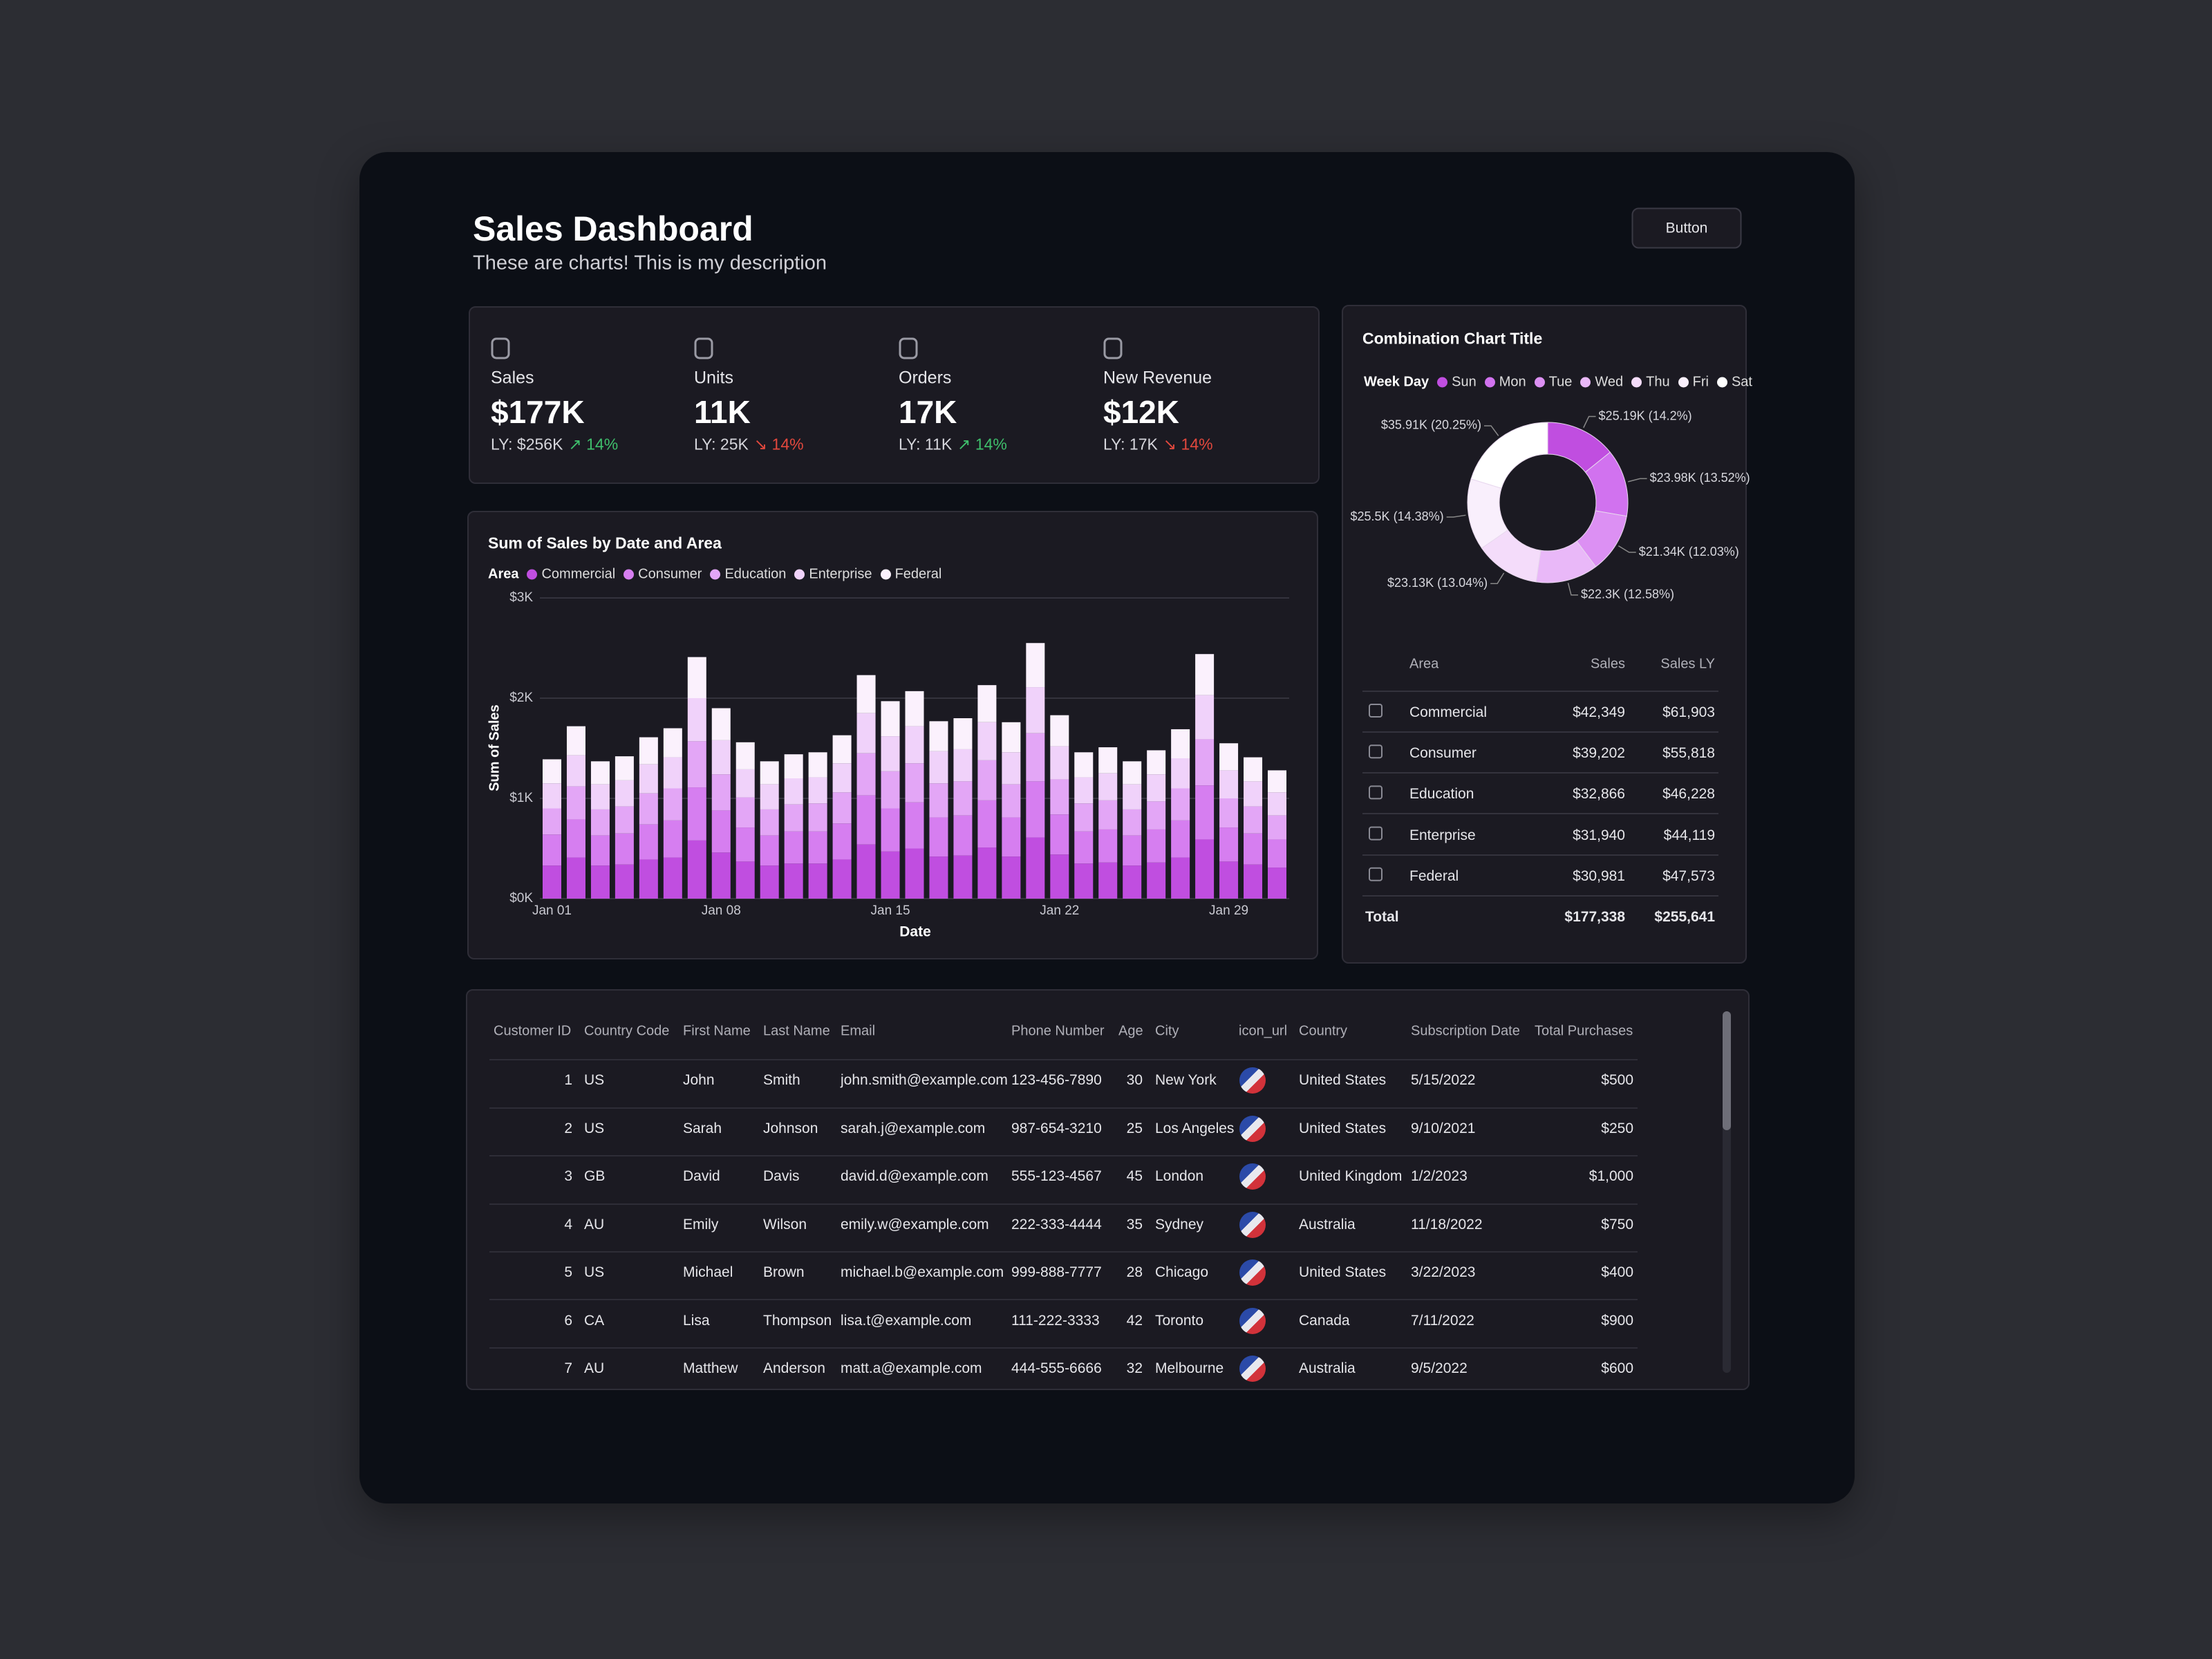 This screenshot has height=1659, width=2212. I want to click on table-cell: United Kingdom, so click(1351, 1176).